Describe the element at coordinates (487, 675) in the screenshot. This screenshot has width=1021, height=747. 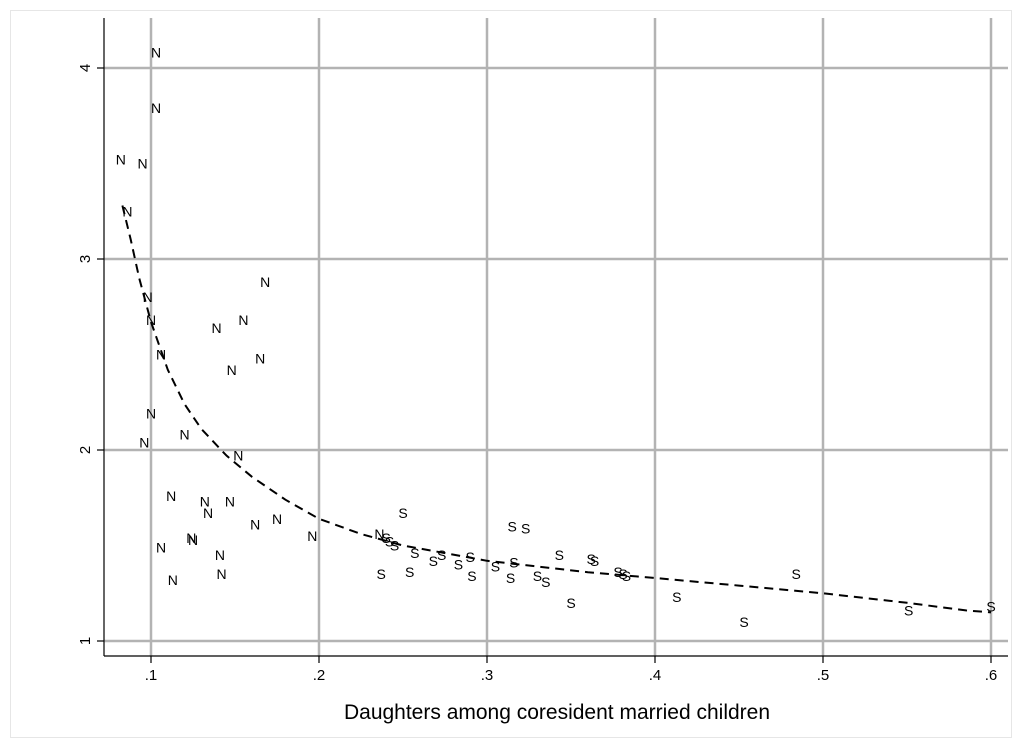
I see `x-tick-label: .3` at that location.